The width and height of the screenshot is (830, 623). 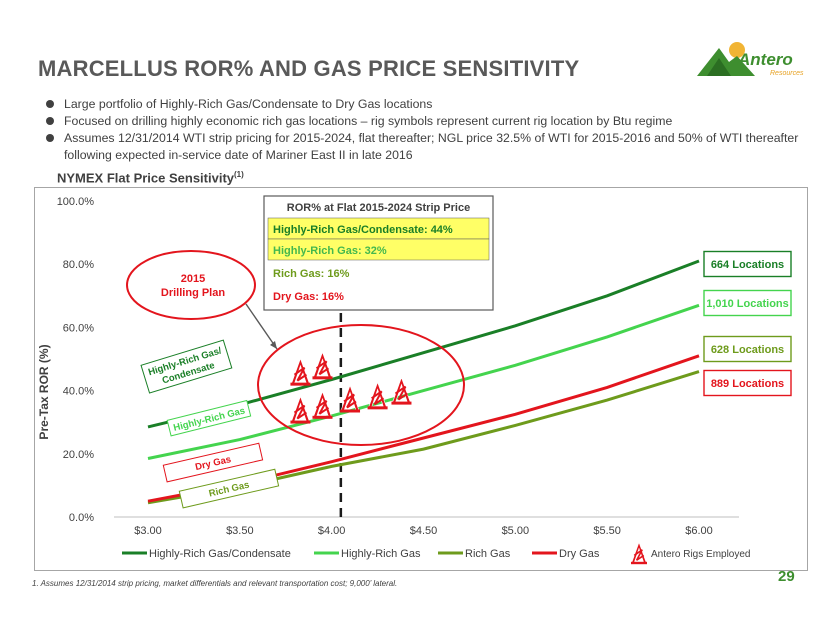 What do you see at coordinates (579, 554) in the screenshot?
I see `legend-label: Dry Gas` at bounding box center [579, 554].